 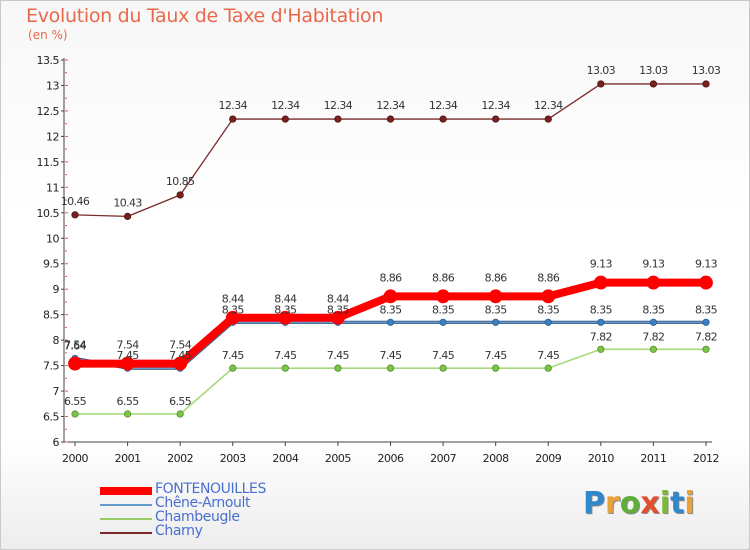 What do you see at coordinates (52, 85) in the screenshot?
I see `y-tick-label: 13` at bounding box center [52, 85].